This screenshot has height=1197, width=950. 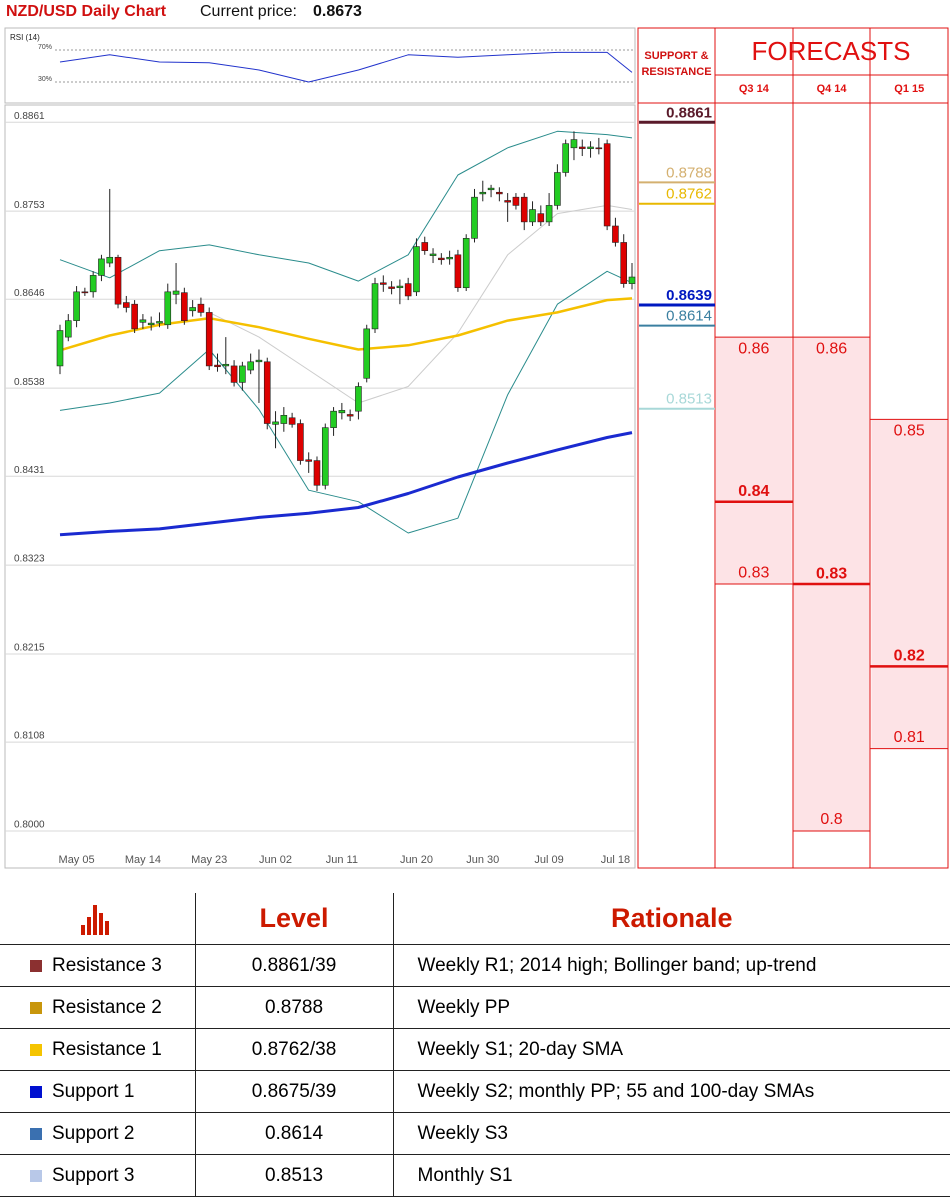 I want to click on row-rationale: Weekly S3, so click(x=671, y=1133).